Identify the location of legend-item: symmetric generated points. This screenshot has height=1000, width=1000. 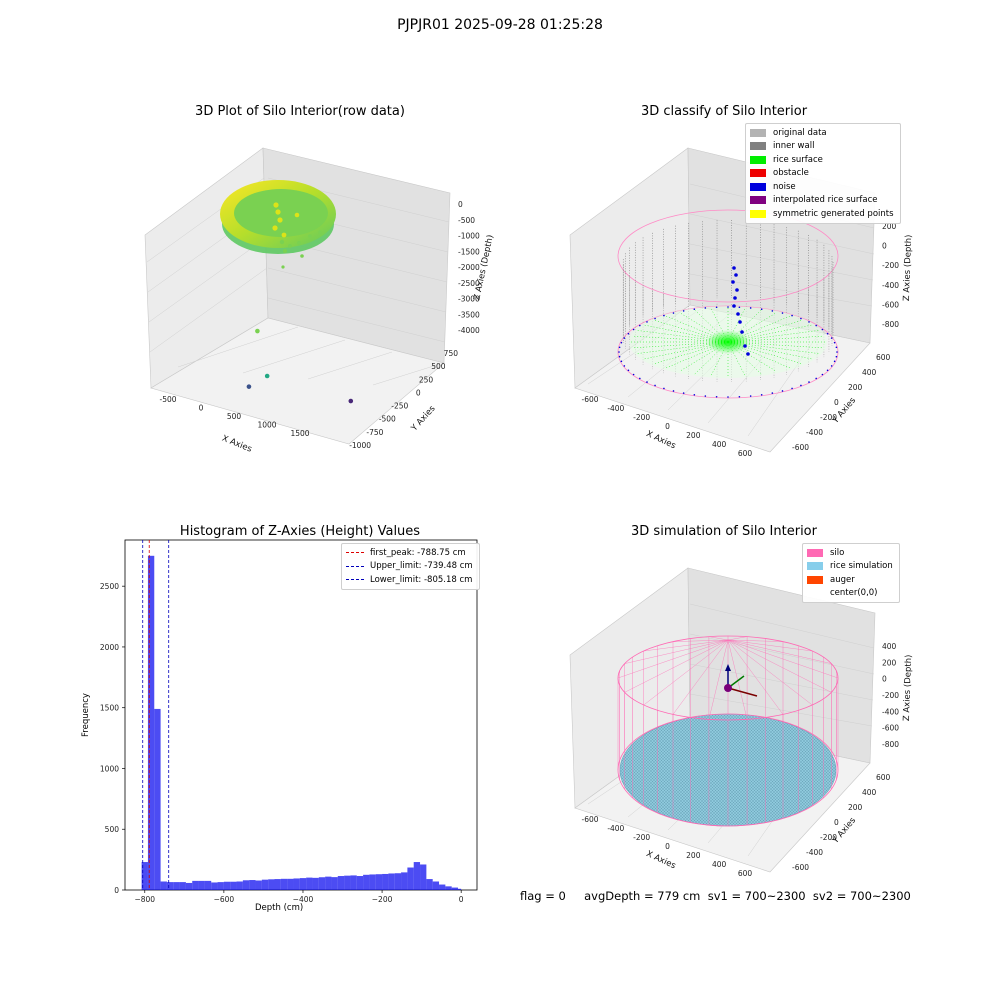
(822, 214).